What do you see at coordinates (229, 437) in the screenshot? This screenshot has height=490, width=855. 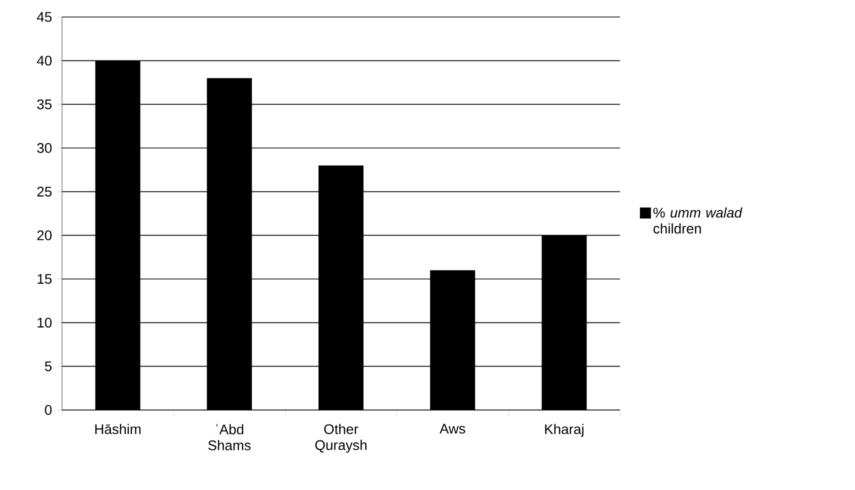 I see `x-tick-label: ʿAbd Shams` at bounding box center [229, 437].